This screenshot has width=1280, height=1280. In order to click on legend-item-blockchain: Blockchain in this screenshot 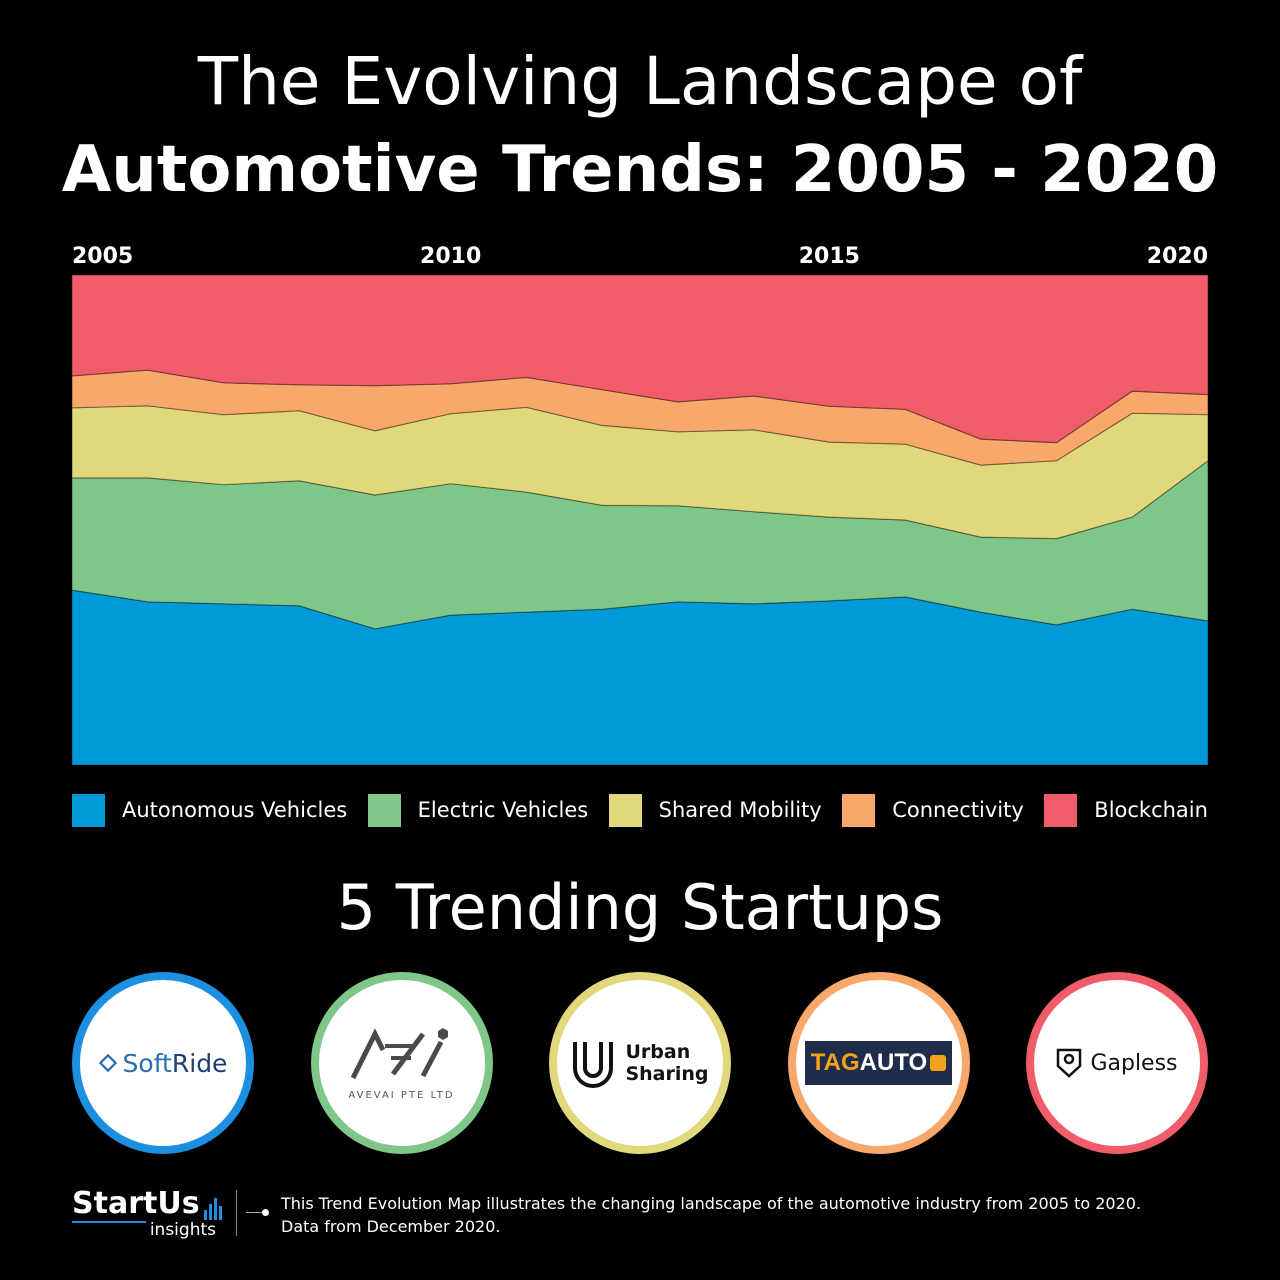, I will do `click(1126, 810)`.